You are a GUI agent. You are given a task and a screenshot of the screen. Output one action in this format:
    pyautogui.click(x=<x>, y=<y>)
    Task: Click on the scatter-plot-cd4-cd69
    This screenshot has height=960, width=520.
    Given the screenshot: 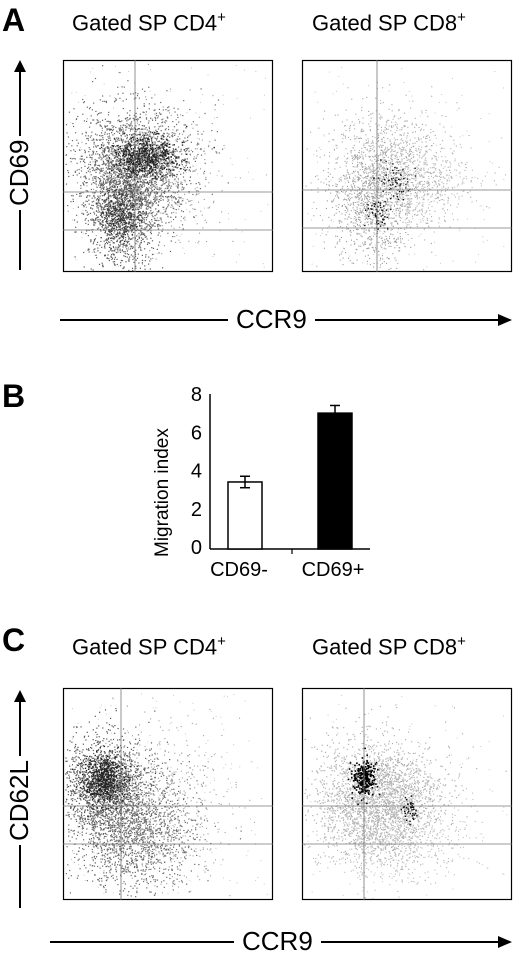 What is the action you would take?
    pyautogui.click(x=168, y=166)
    